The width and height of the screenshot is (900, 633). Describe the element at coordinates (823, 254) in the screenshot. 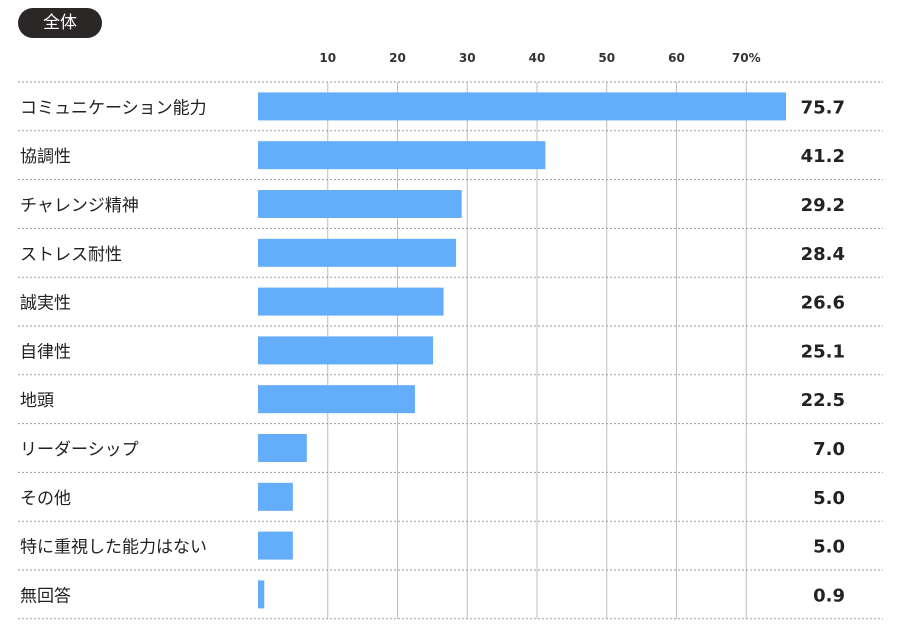

I see `value-label: 28.4` at that location.